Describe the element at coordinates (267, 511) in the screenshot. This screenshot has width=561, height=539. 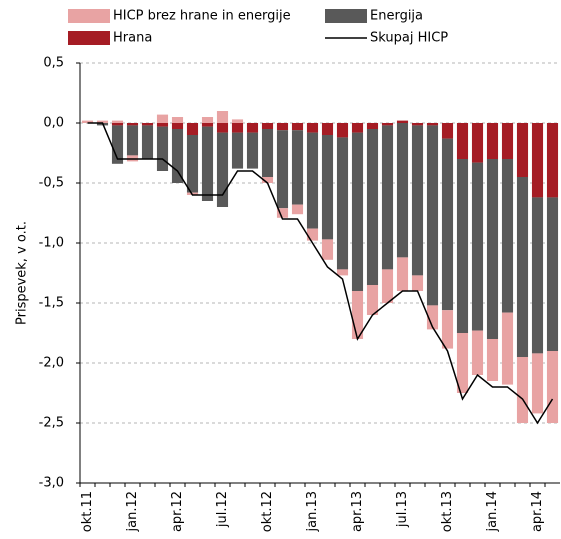
I see `x-tick-label: okt.12` at that location.